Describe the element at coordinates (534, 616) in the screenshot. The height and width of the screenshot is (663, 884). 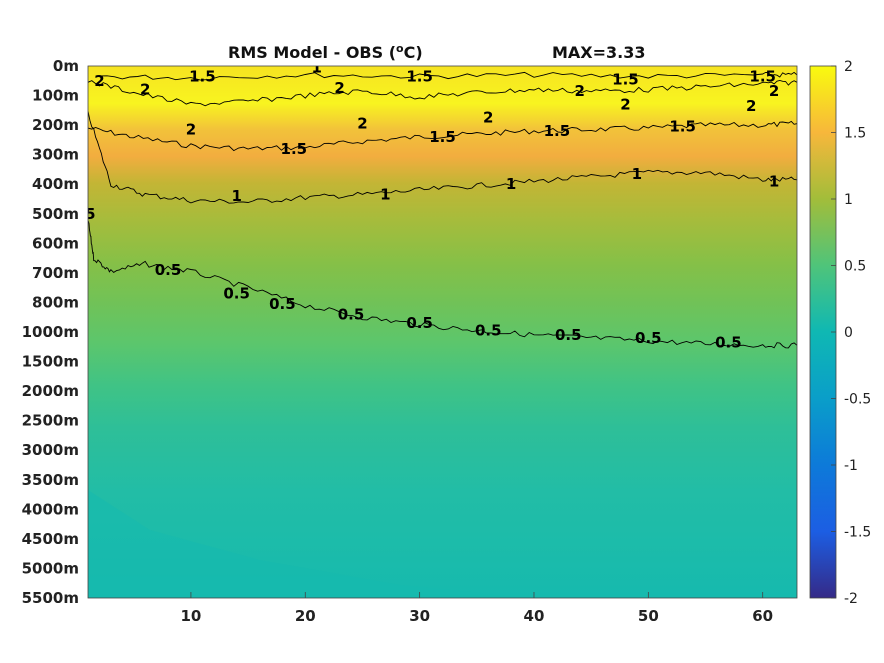
I see `x-tick-label: 40` at that location.